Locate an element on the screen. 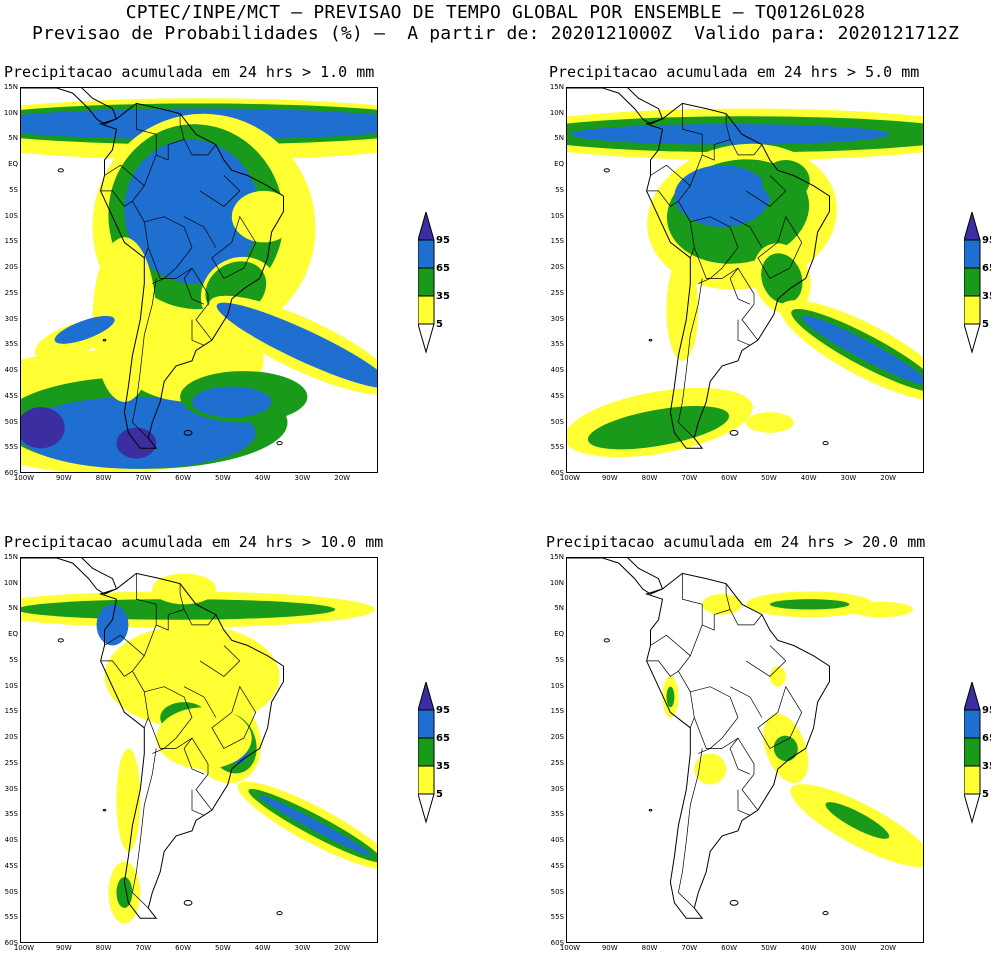  colorbar-level-label: 5 is located at coordinates (439, 324).